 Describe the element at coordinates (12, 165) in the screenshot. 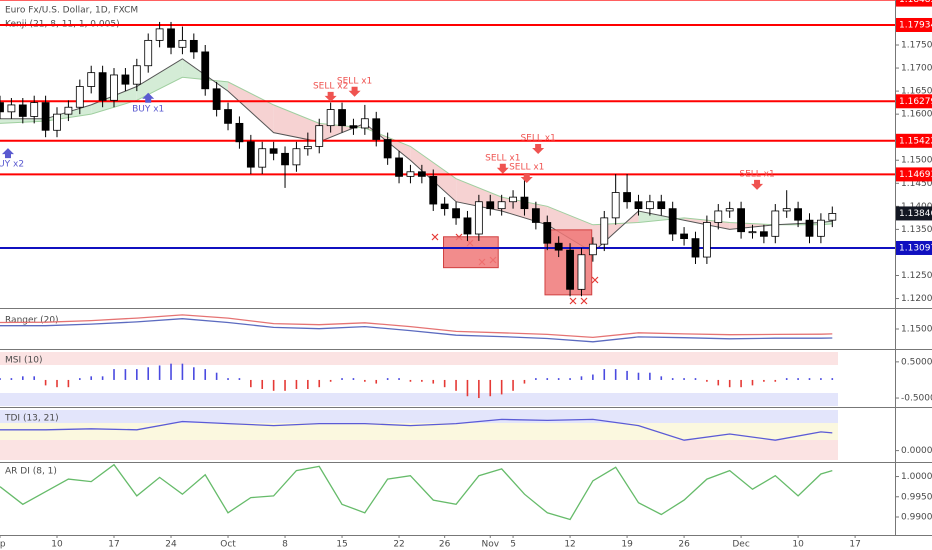

I see `signal-label: BUY x2` at that location.